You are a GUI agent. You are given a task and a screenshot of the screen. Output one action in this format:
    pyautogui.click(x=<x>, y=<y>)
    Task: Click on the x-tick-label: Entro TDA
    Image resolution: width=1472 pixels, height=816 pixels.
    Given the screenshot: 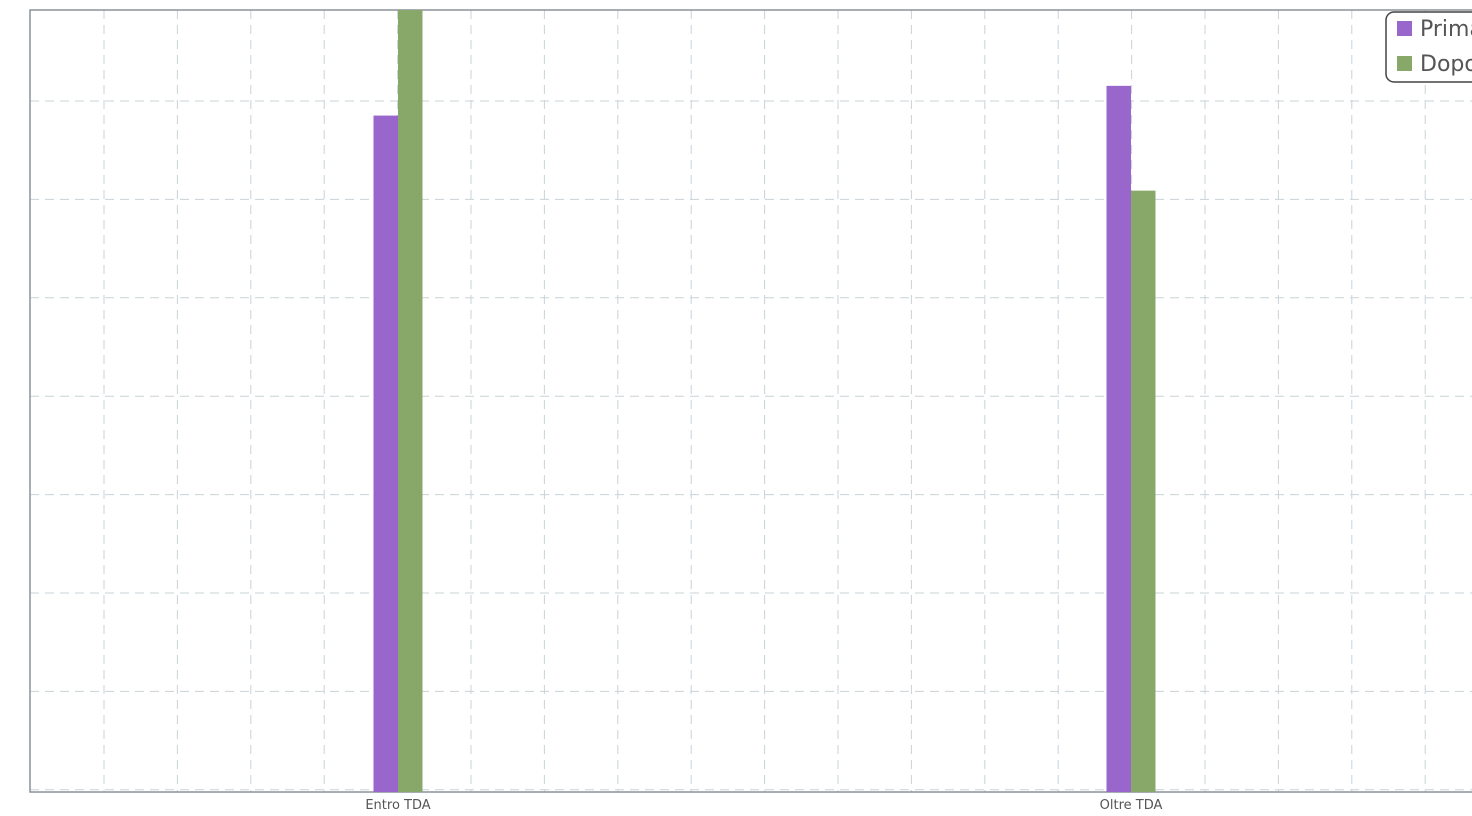 What is the action you would take?
    pyautogui.click(x=397, y=805)
    